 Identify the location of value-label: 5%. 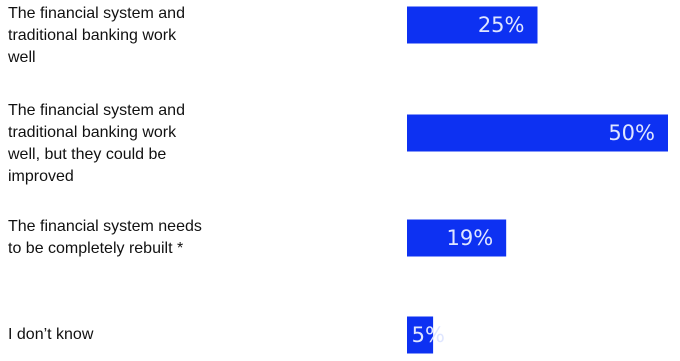
(428, 335).